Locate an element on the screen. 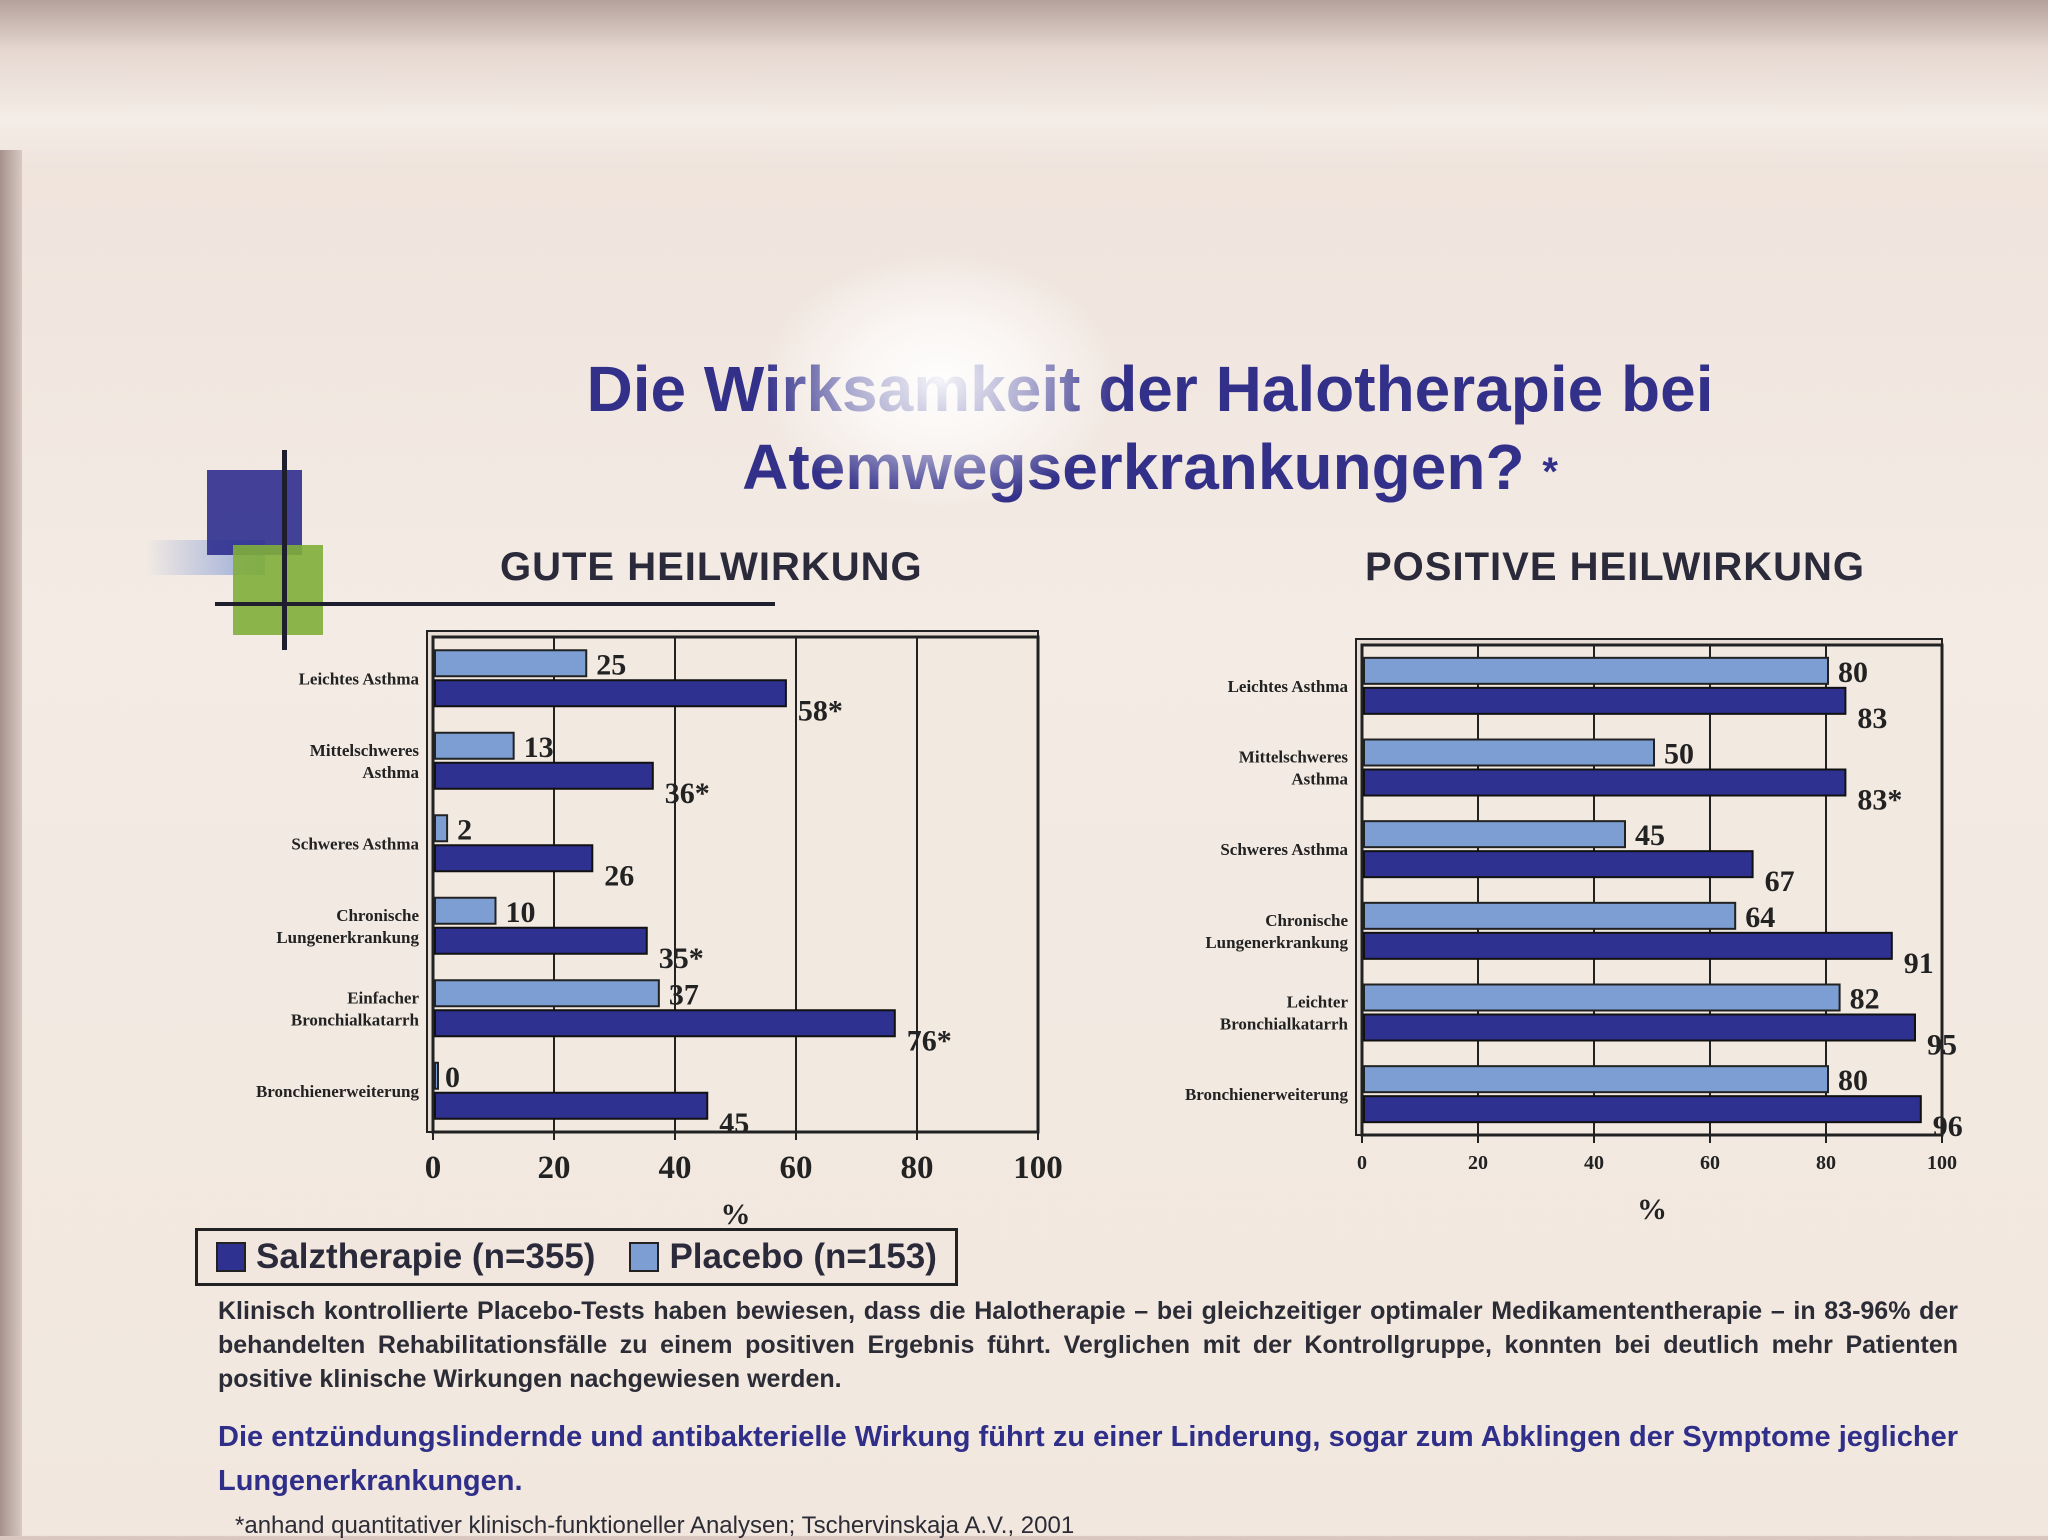 This screenshot has width=2048, height=1540. board-frame-left is located at coordinates (11, 843).